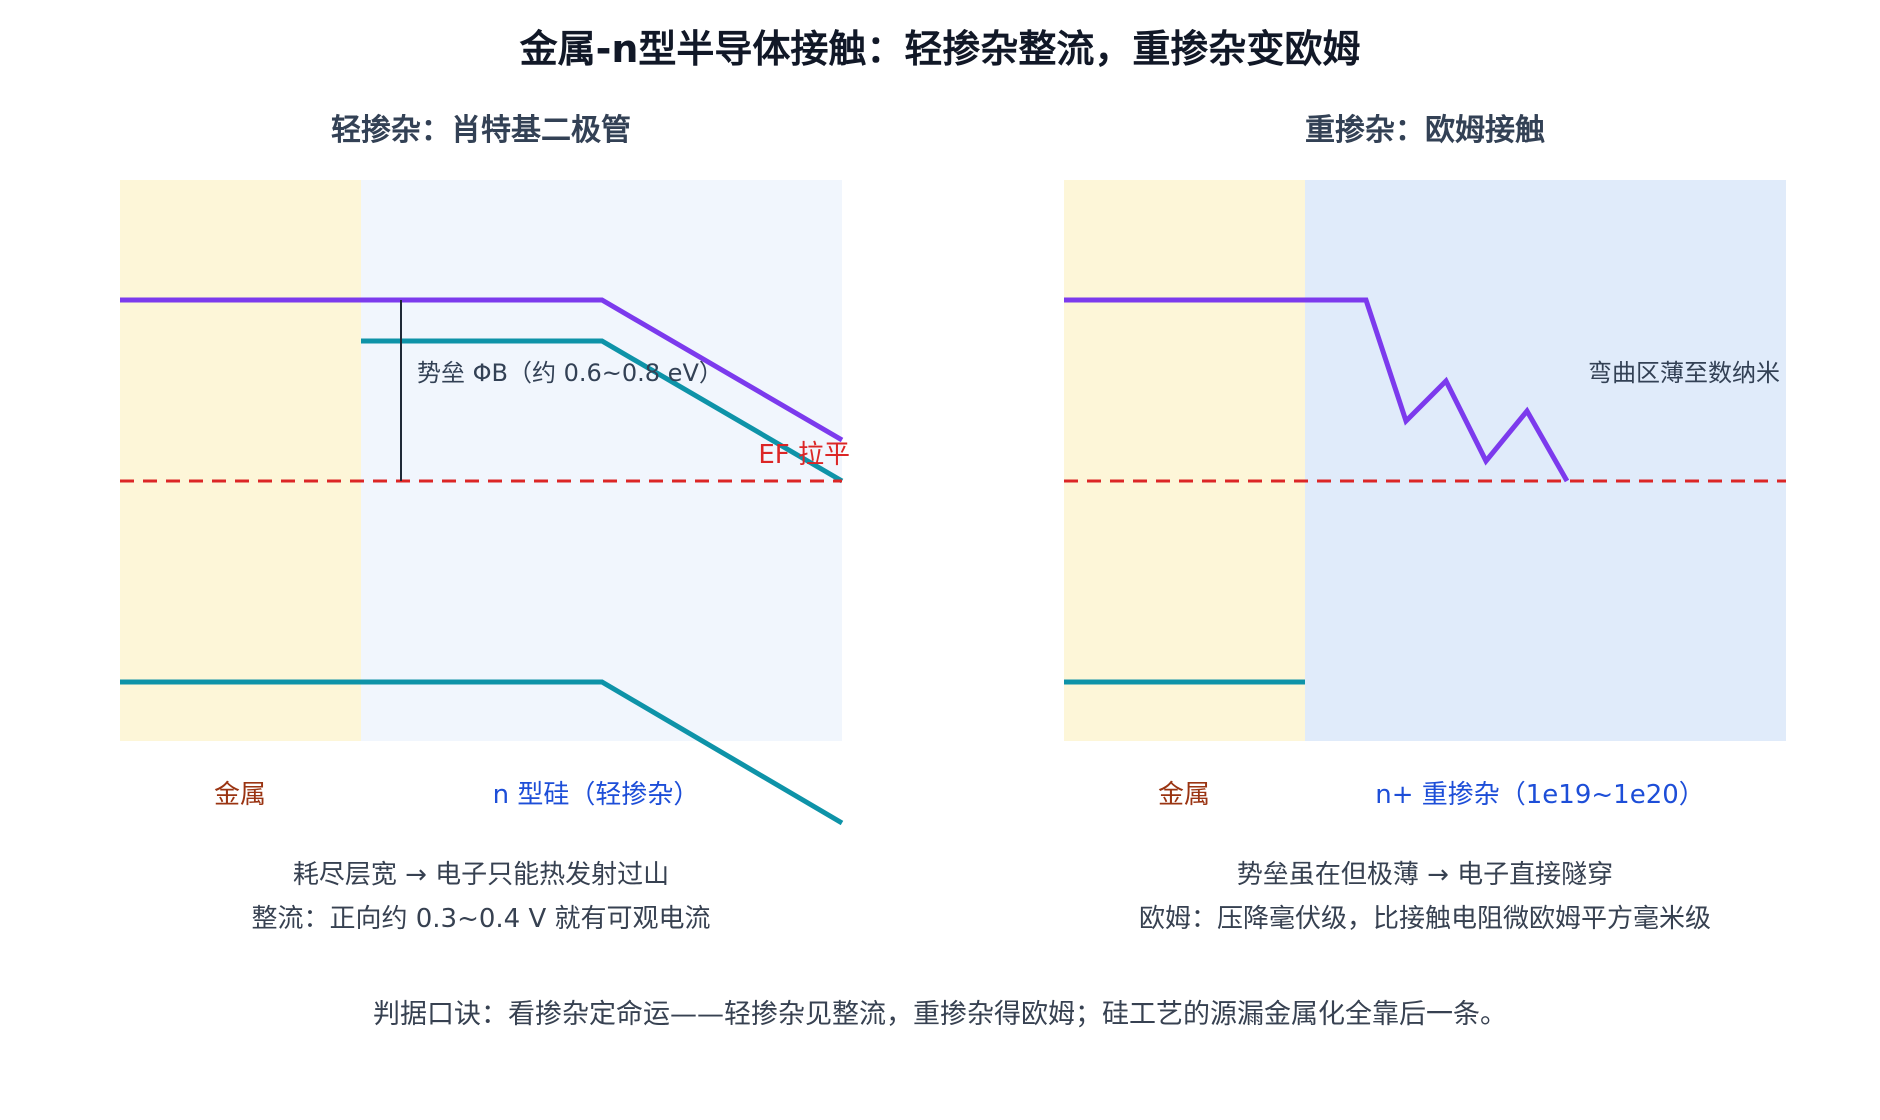  What do you see at coordinates (480, 919) in the screenshot?
I see `left-caption-2: 整流：正向约 0.3~0.4 V 就有可观电流` at bounding box center [480, 919].